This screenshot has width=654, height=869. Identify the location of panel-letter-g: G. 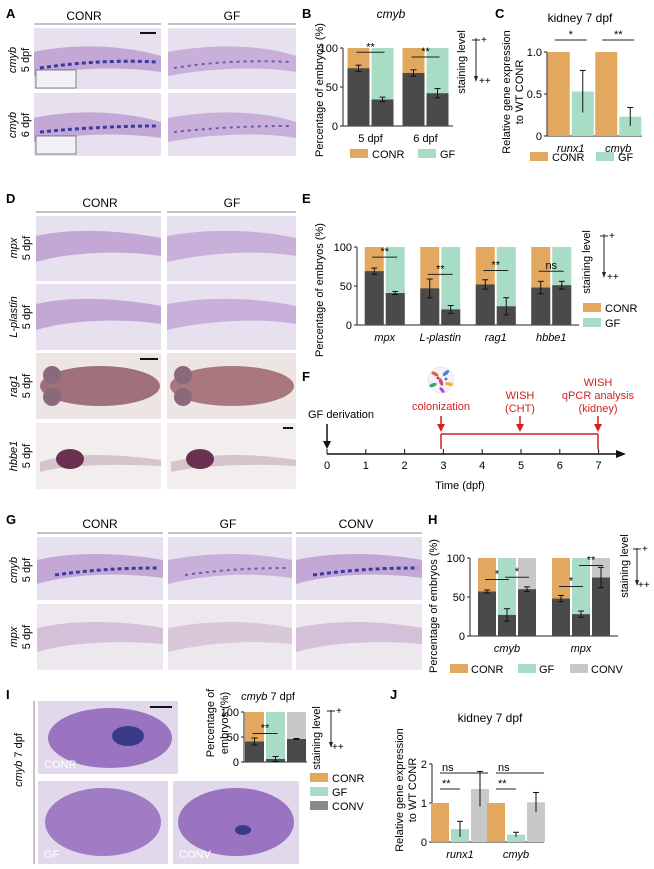
(11, 519).